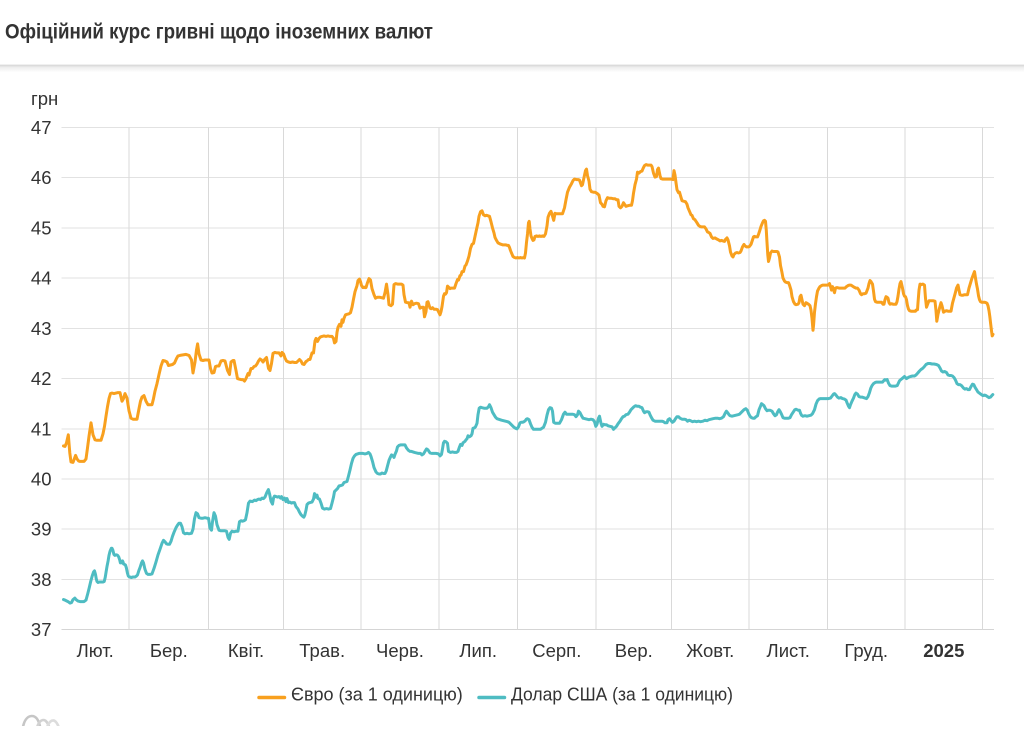  What do you see at coordinates (377, 695) in the screenshot?
I see `svg-text: Євро (за 1 одиницю)` at bounding box center [377, 695].